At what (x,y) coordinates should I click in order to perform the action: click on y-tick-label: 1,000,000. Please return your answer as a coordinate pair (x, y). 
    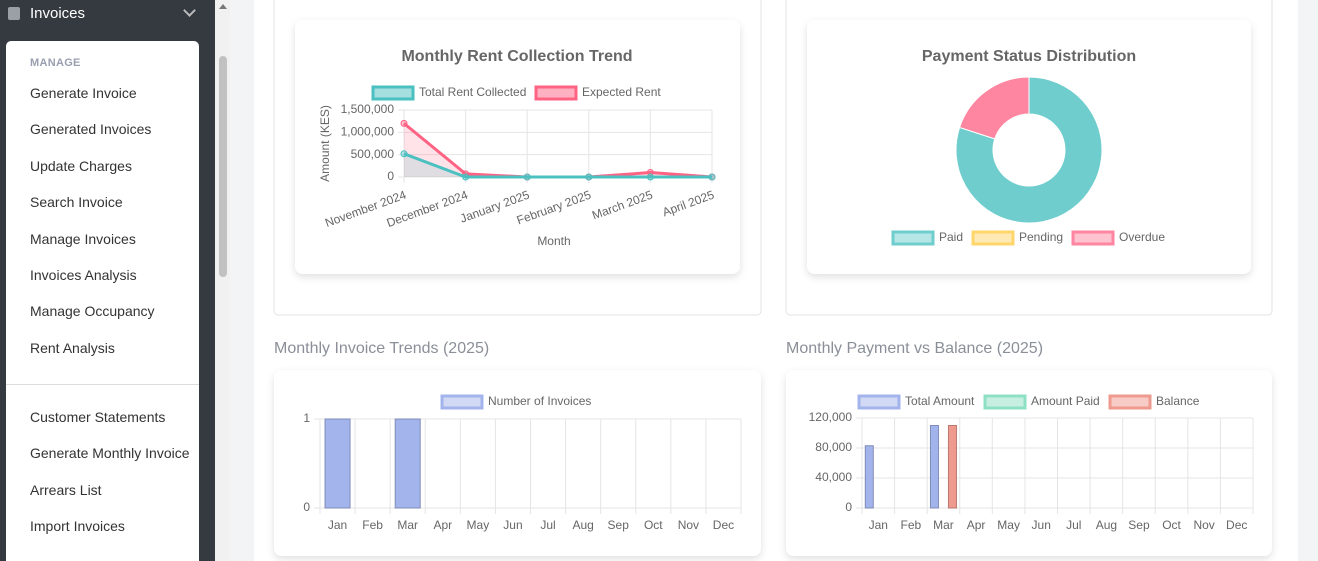
    Looking at the image, I should click on (368, 132).